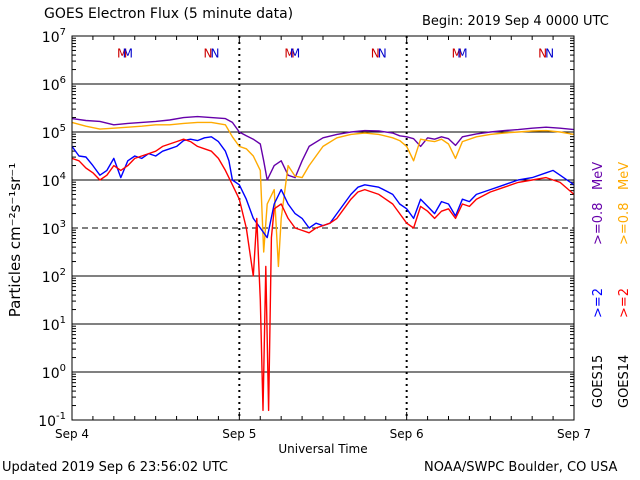  Describe the element at coordinates (598, 176) in the screenshot. I see `legend-goes15-mev: MeV` at that location.